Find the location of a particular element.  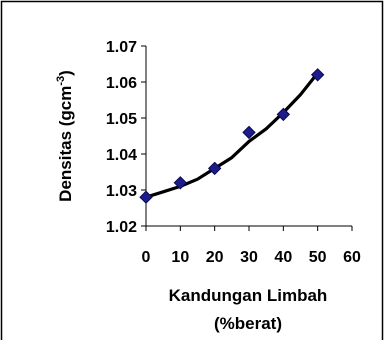

x-axis-label-line2: (%berat) is located at coordinates (248, 323).